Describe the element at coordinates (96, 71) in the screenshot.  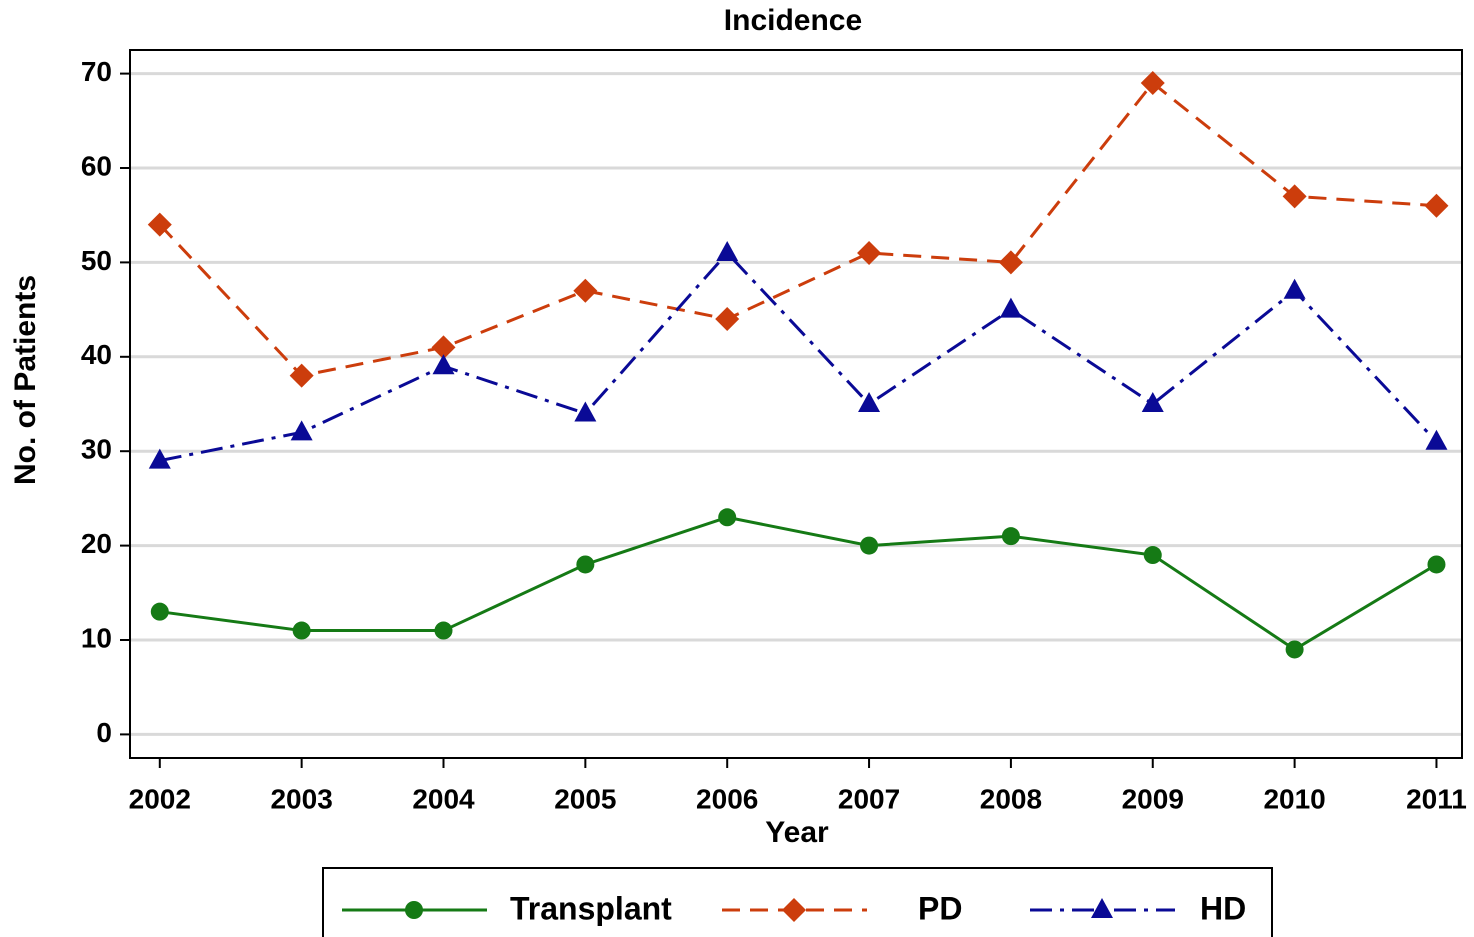
I see `y-tick-label: 70` at that location.